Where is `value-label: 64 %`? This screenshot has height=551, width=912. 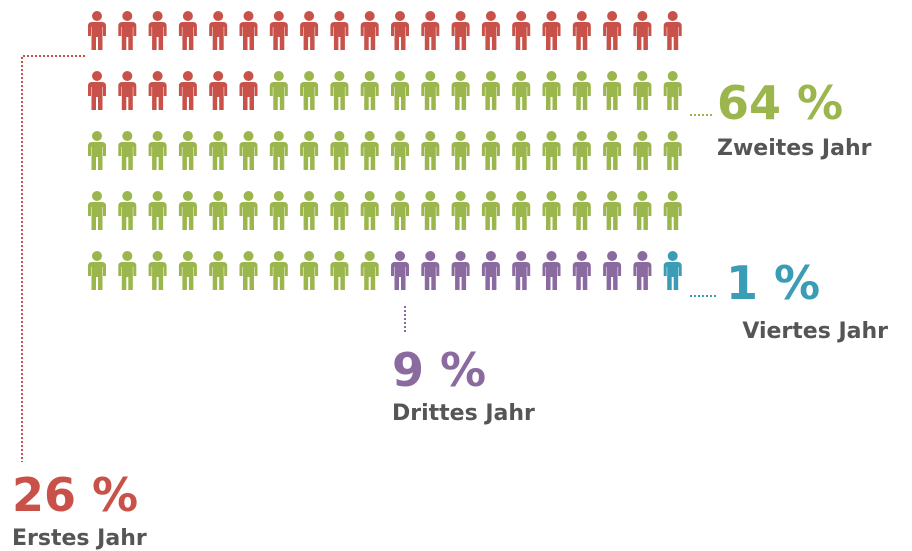
value-label: 64 % is located at coordinates (780, 103).